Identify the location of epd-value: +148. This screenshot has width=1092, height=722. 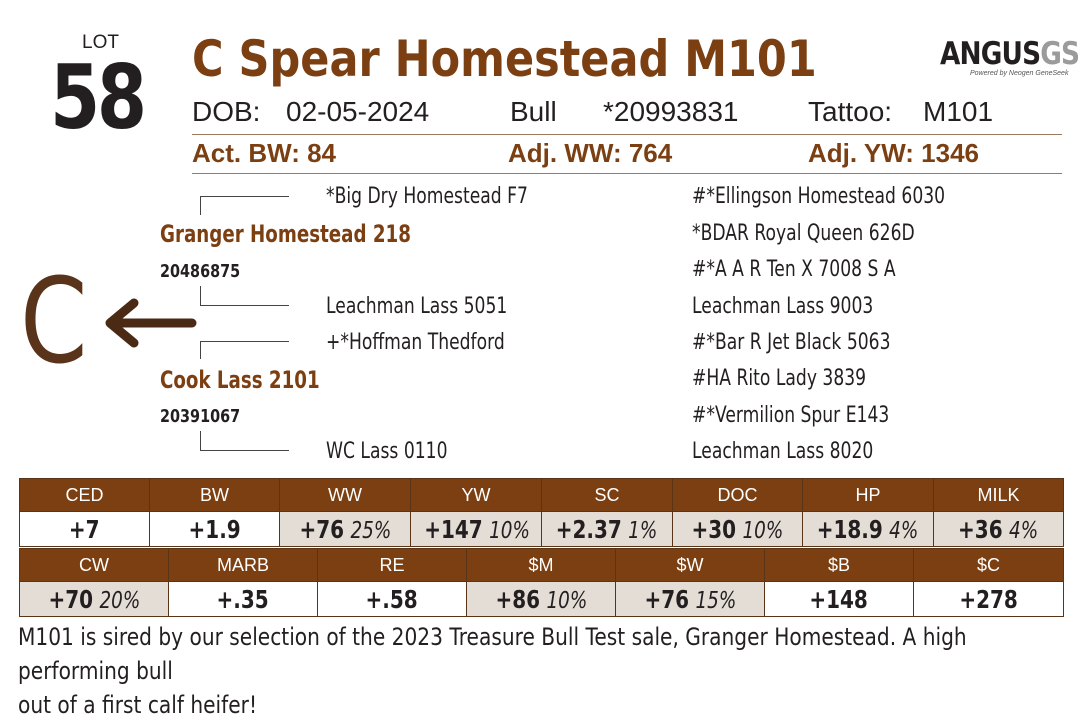
(839, 599).